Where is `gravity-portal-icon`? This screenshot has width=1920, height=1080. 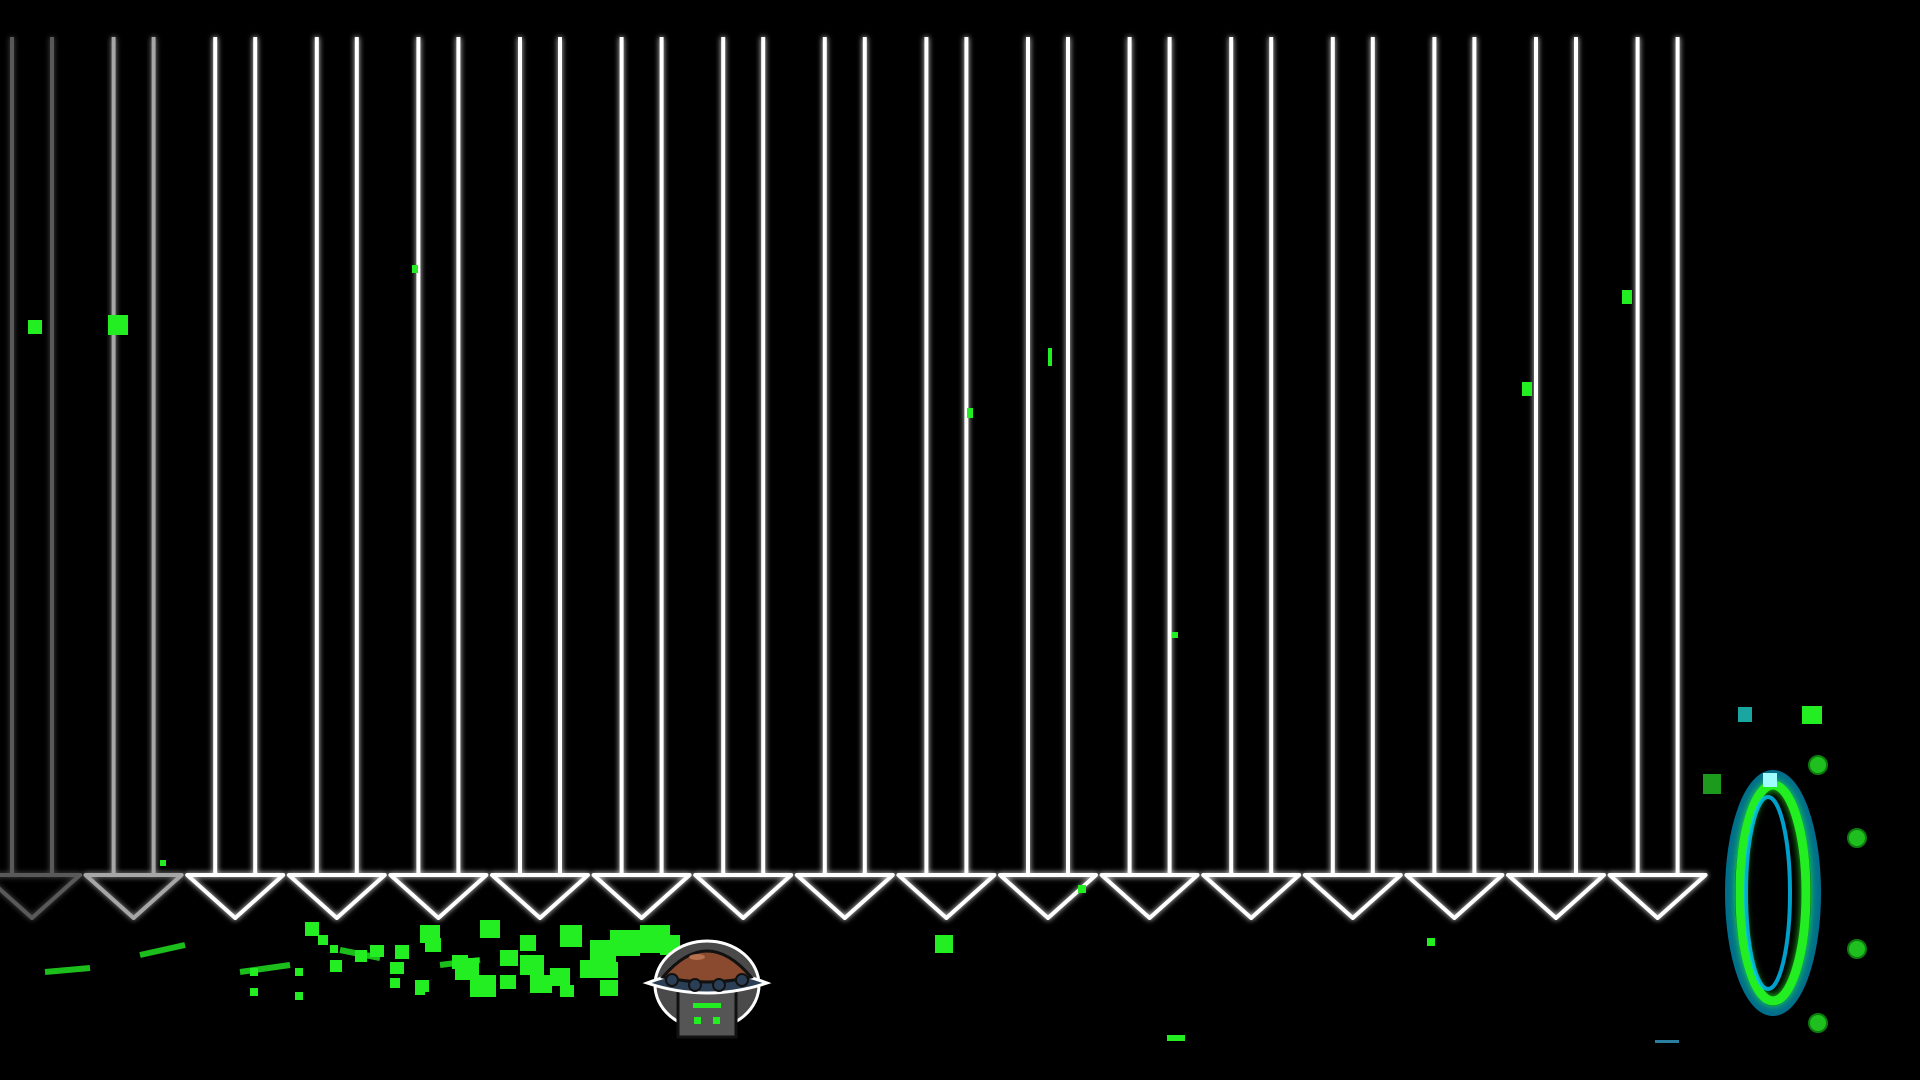 gravity-portal-icon is located at coordinates (1773, 893).